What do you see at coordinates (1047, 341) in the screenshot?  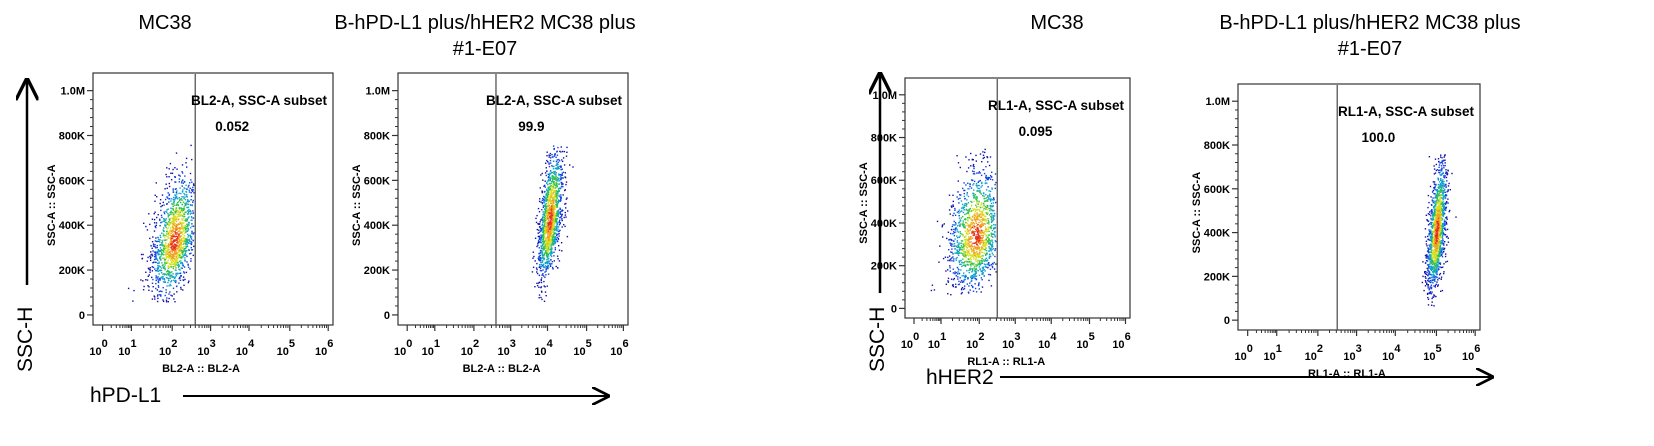 I see `x-tick-label: 104` at bounding box center [1047, 341].